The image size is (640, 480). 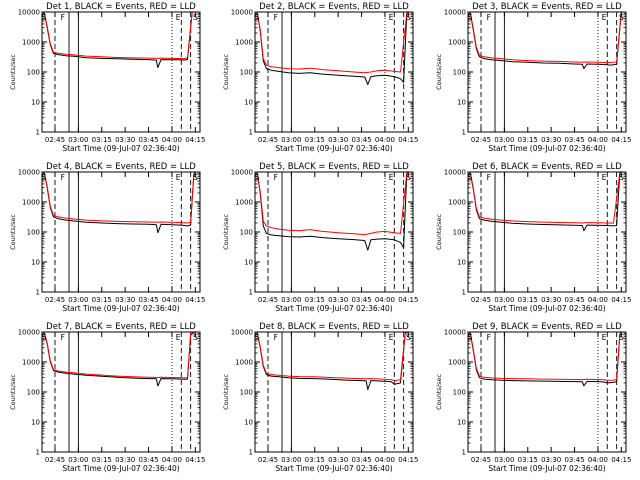 I want to click on chart-title: Det 2, BLACK = Events, RED = LLD, so click(x=334, y=7).